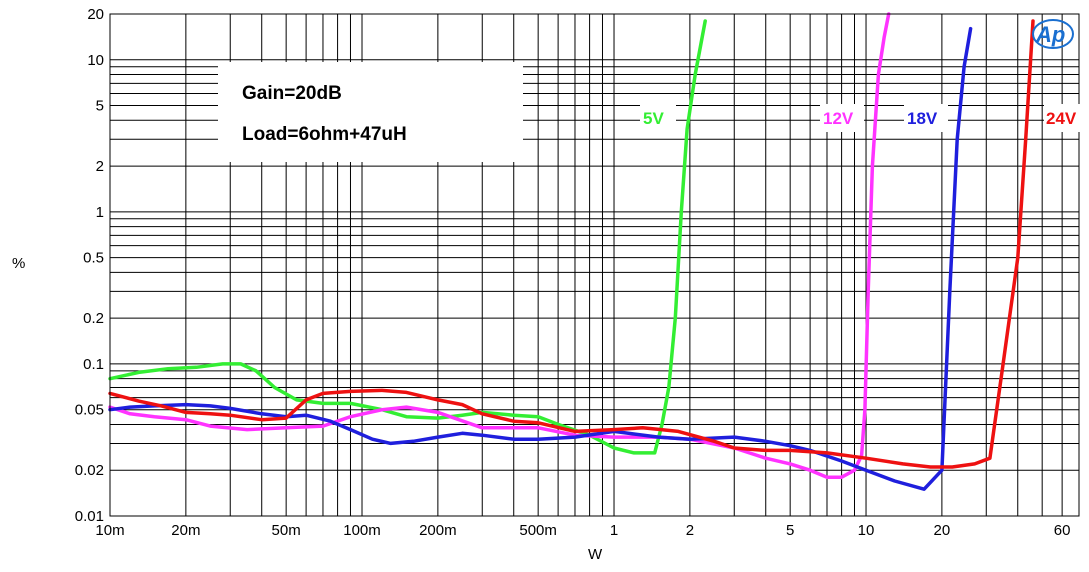 This screenshot has height=572, width=1089. What do you see at coordinates (95, 14) in the screenshot?
I see `y-tick-label: 20` at bounding box center [95, 14].